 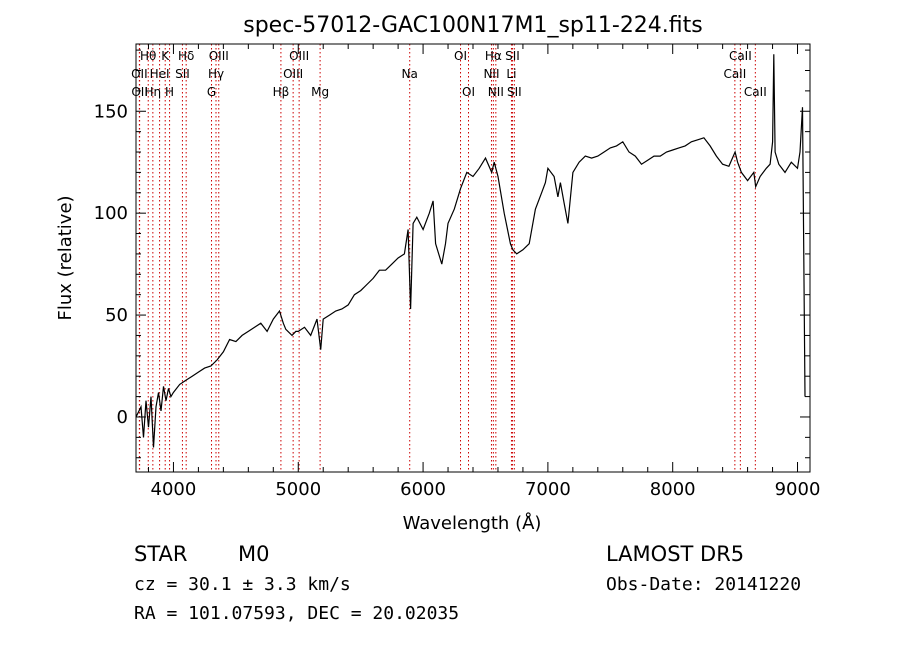 What do you see at coordinates (165, 56) in the screenshot?
I see `line-marker-label: K` at bounding box center [165, 56].